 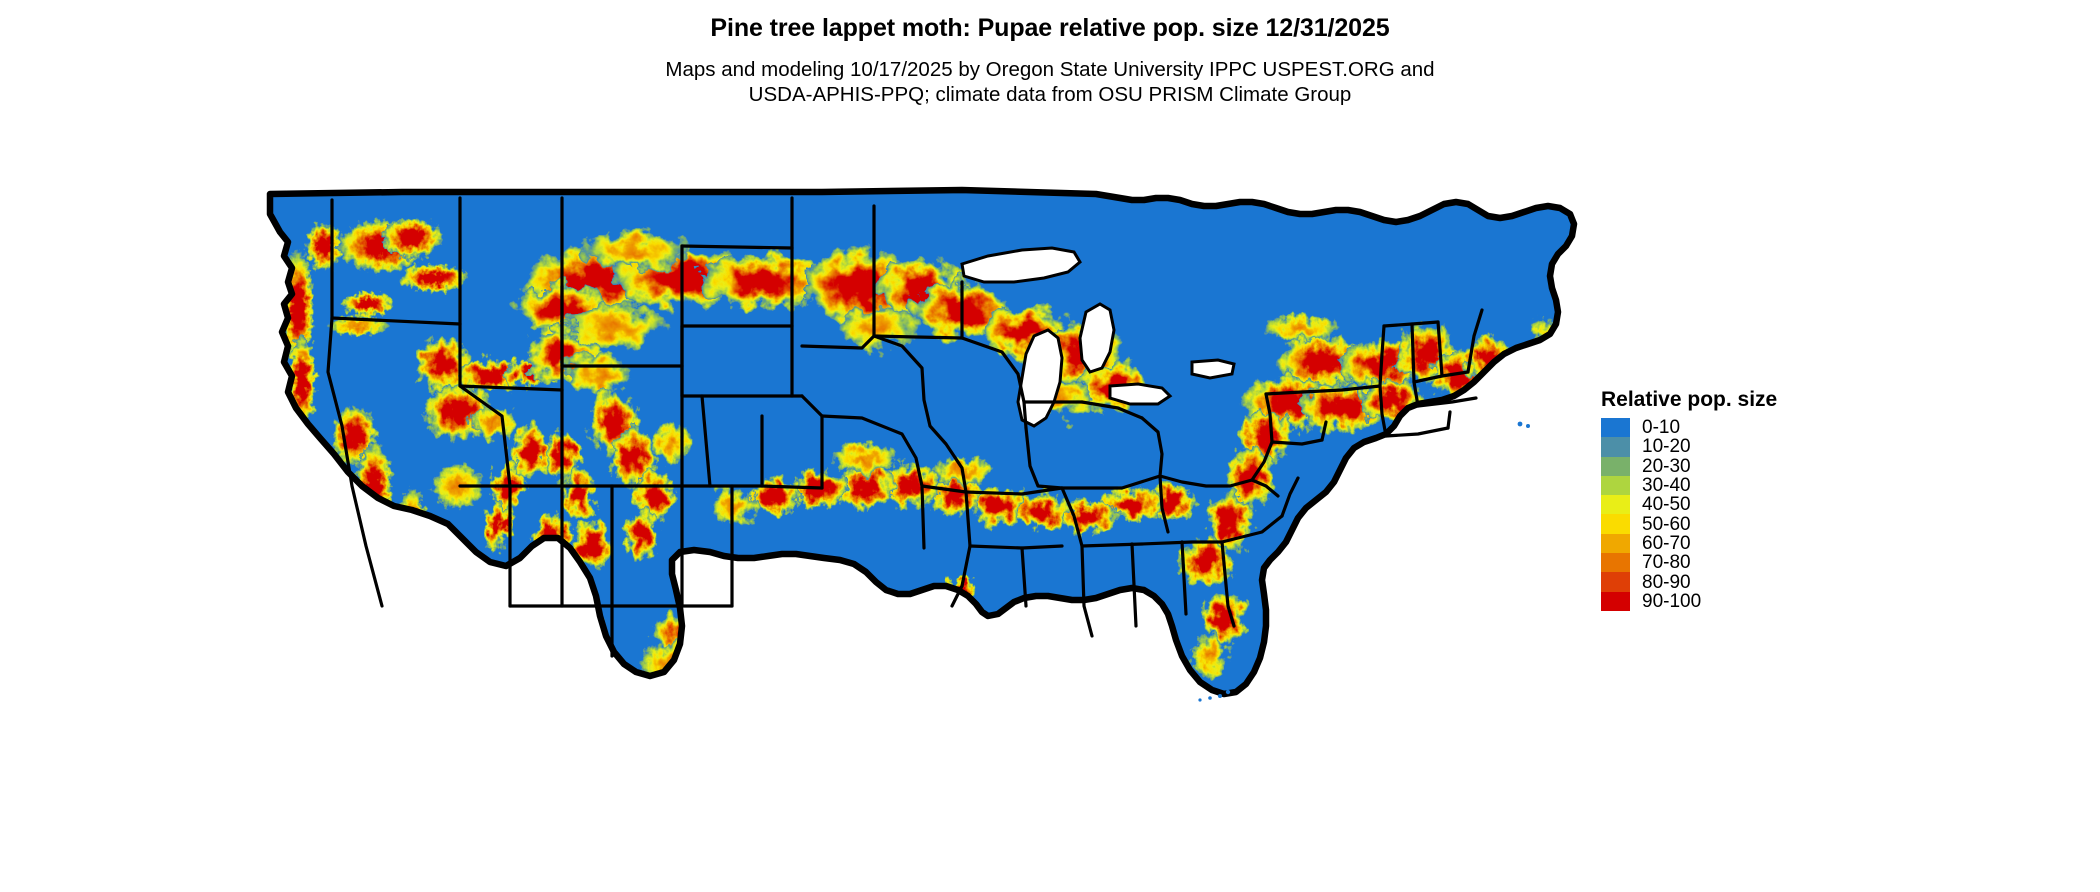 What do you see at coordinates (1731, 466) in the screenshot?
I see `legend-row: 20-30` at bounding box center [1731, 466].